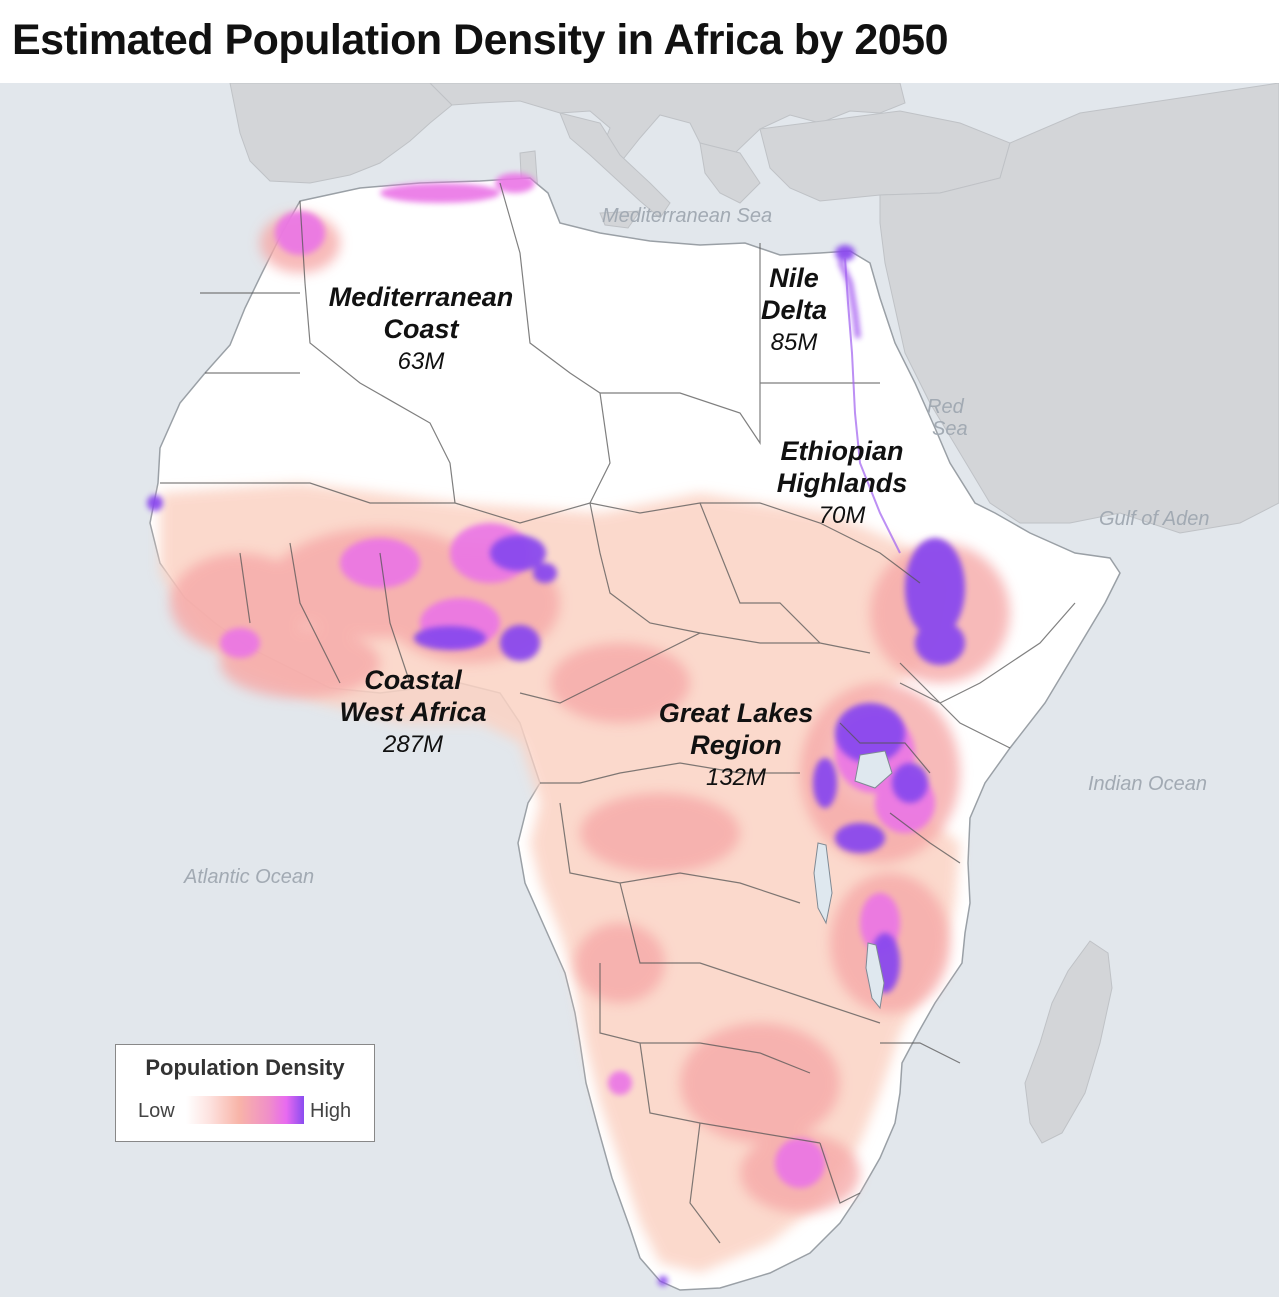 The image size is (1279, 1297). I want to click on region-label-nile-delta: Nile Delta 85M, so click(794, 310).